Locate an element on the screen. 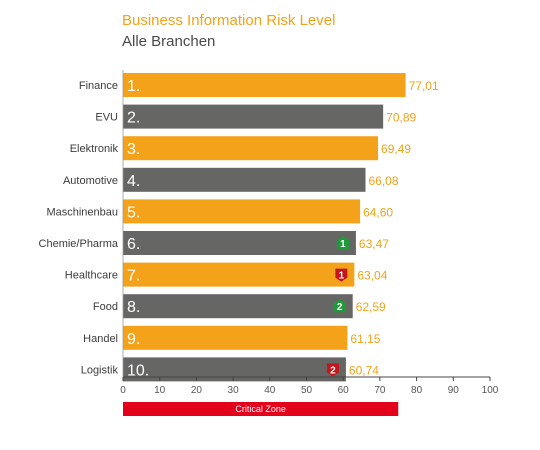 This screenshot has width=540, height=450. x-tick-label: 100 is located at coordinates (490, 390).